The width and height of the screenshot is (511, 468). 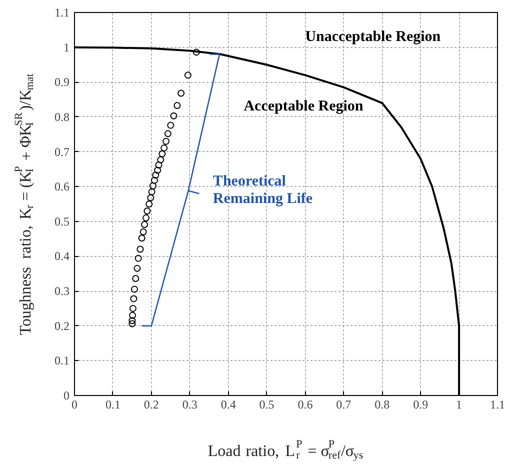 What do you see at coordinates (67, 395) in the screenshot?
I see `y-tick-label: 0` at bounding box center [67, 395].